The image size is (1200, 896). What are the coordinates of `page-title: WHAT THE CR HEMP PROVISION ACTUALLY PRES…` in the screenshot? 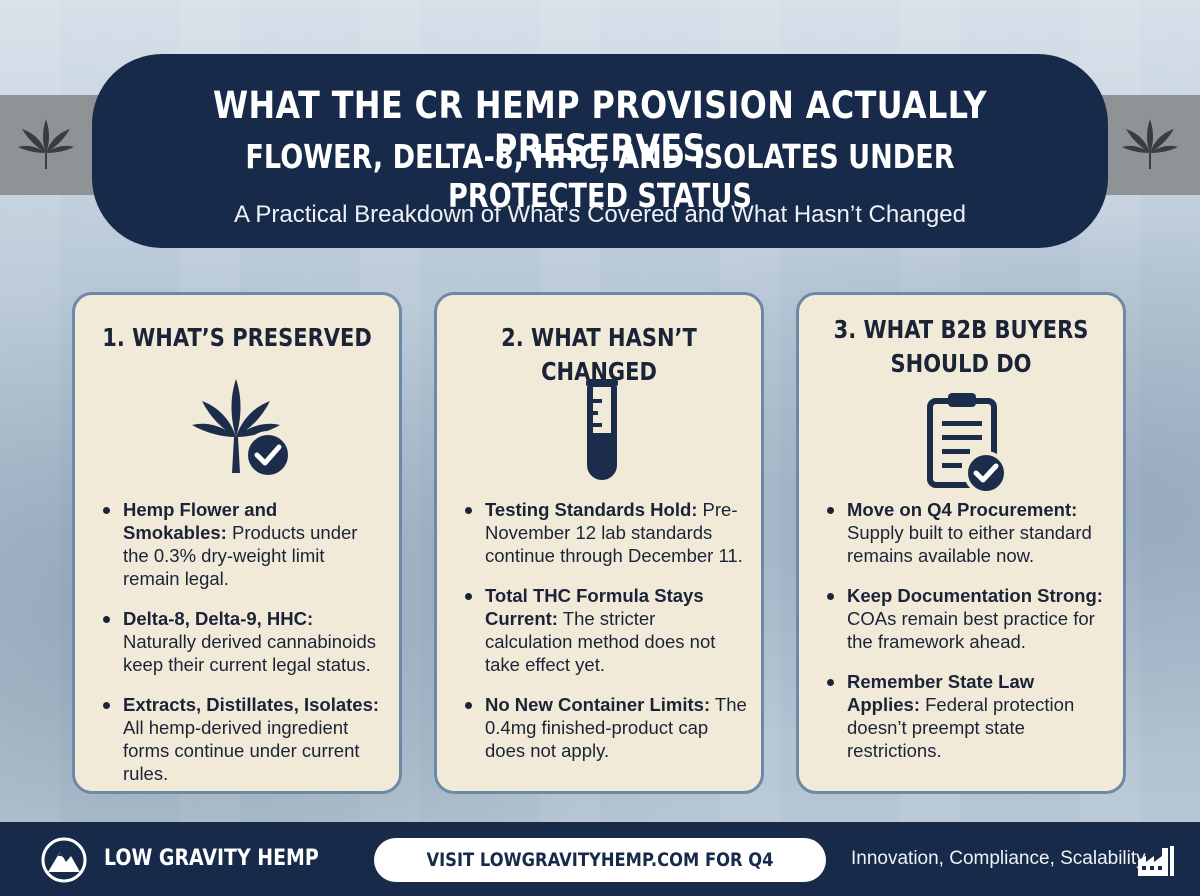 It's located at (600, 127).